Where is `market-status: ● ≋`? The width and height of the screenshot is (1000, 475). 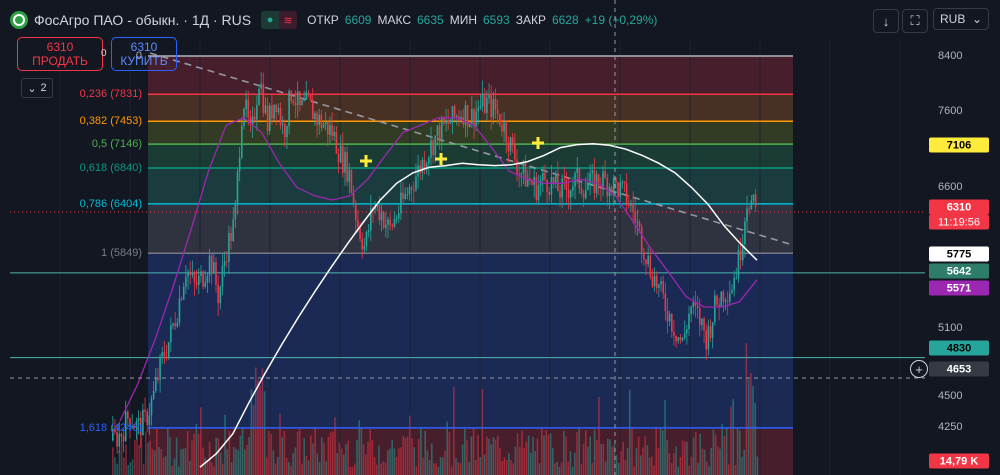 market-status: ● ≋ is located at coordinates (279, 20).